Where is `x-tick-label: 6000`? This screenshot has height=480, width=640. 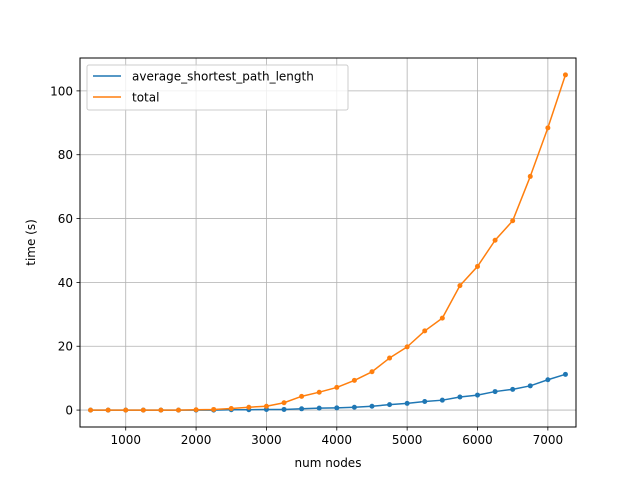 x-tick-label: 6000 is located at coordinates (477, 440).